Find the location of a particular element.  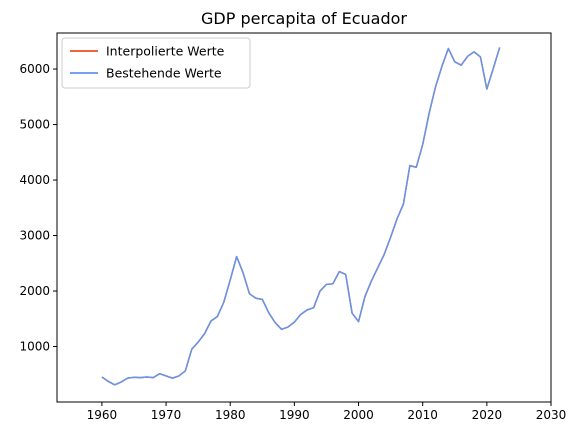

y-axis: 1000 2000 3000 4000 5000 6000 is located at coordinates (38, 208).